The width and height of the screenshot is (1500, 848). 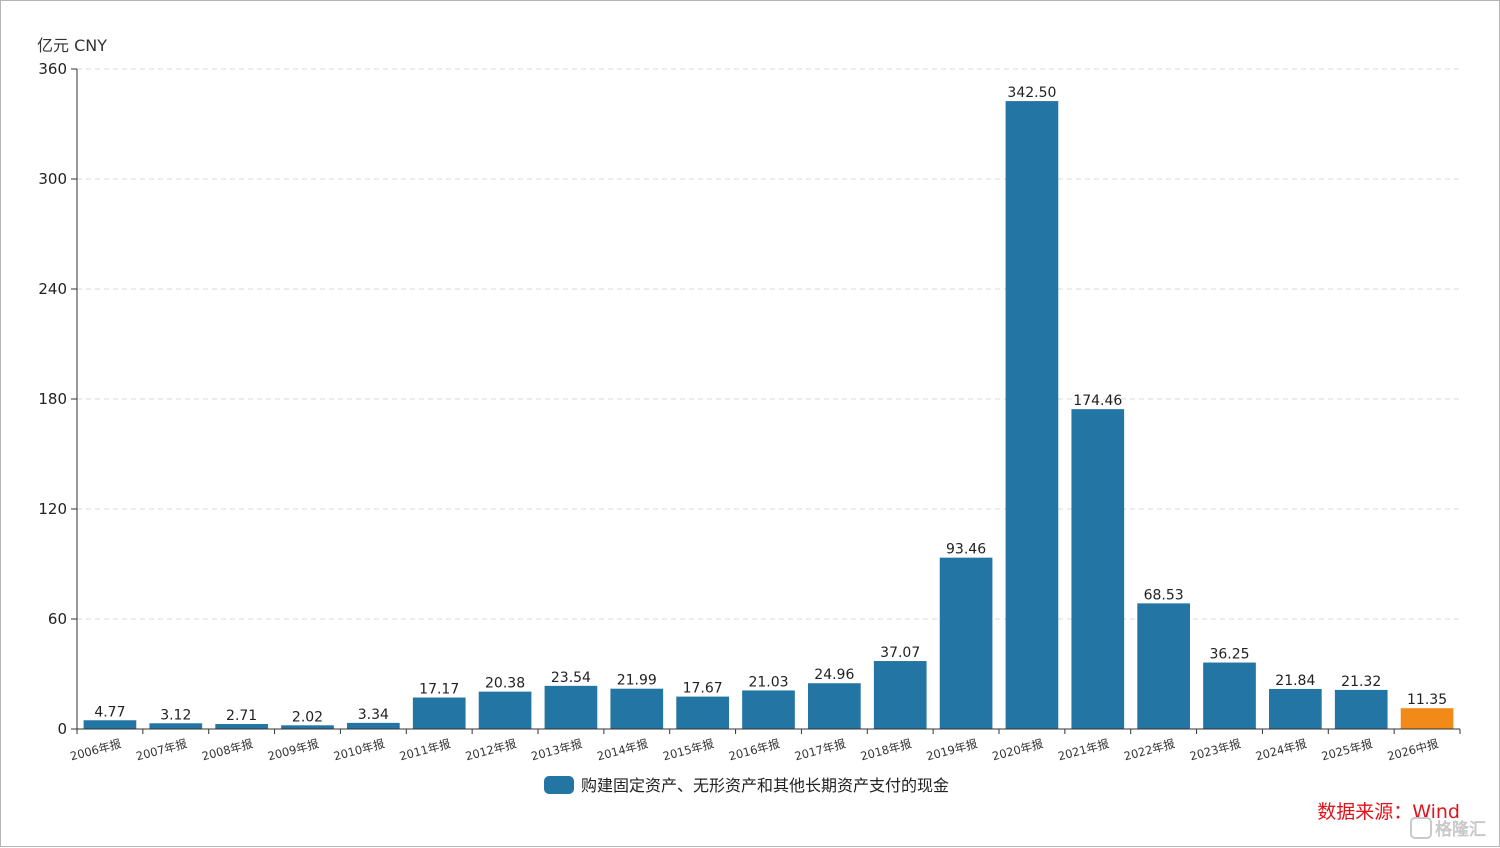 I want to click on bar-value-label: 37.07, so click(x=900, y=653).